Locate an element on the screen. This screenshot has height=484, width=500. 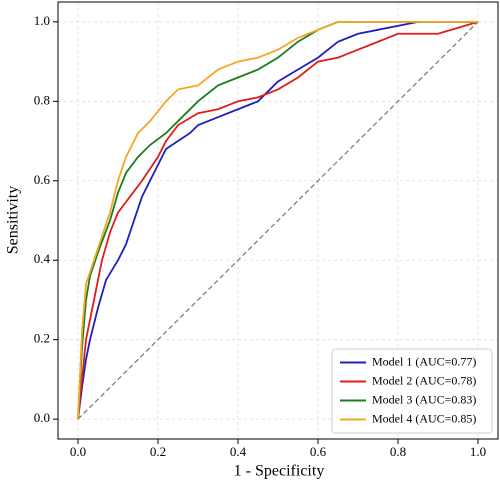
legend-label: Model 2 (AUC=0.78) is located at coordinates (424, 380).